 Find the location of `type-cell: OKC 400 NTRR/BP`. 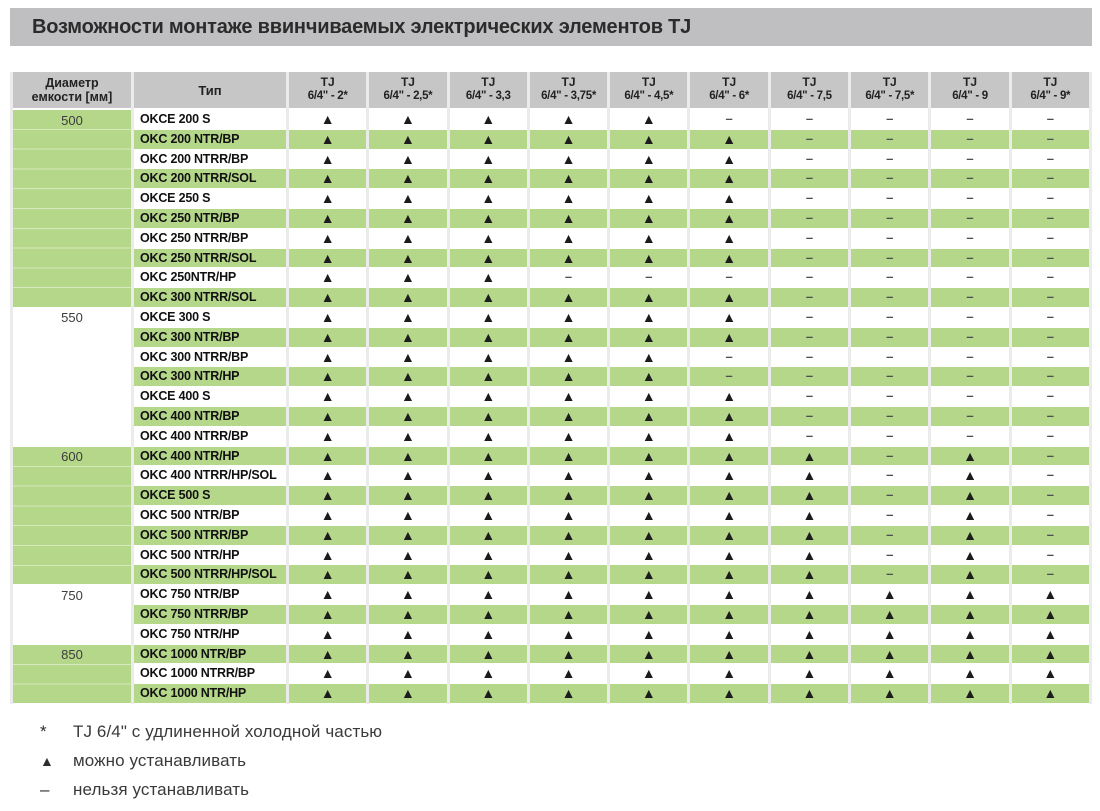

type-cell: OKC 400 NTRR/BP is located at coordinates (210, 436).